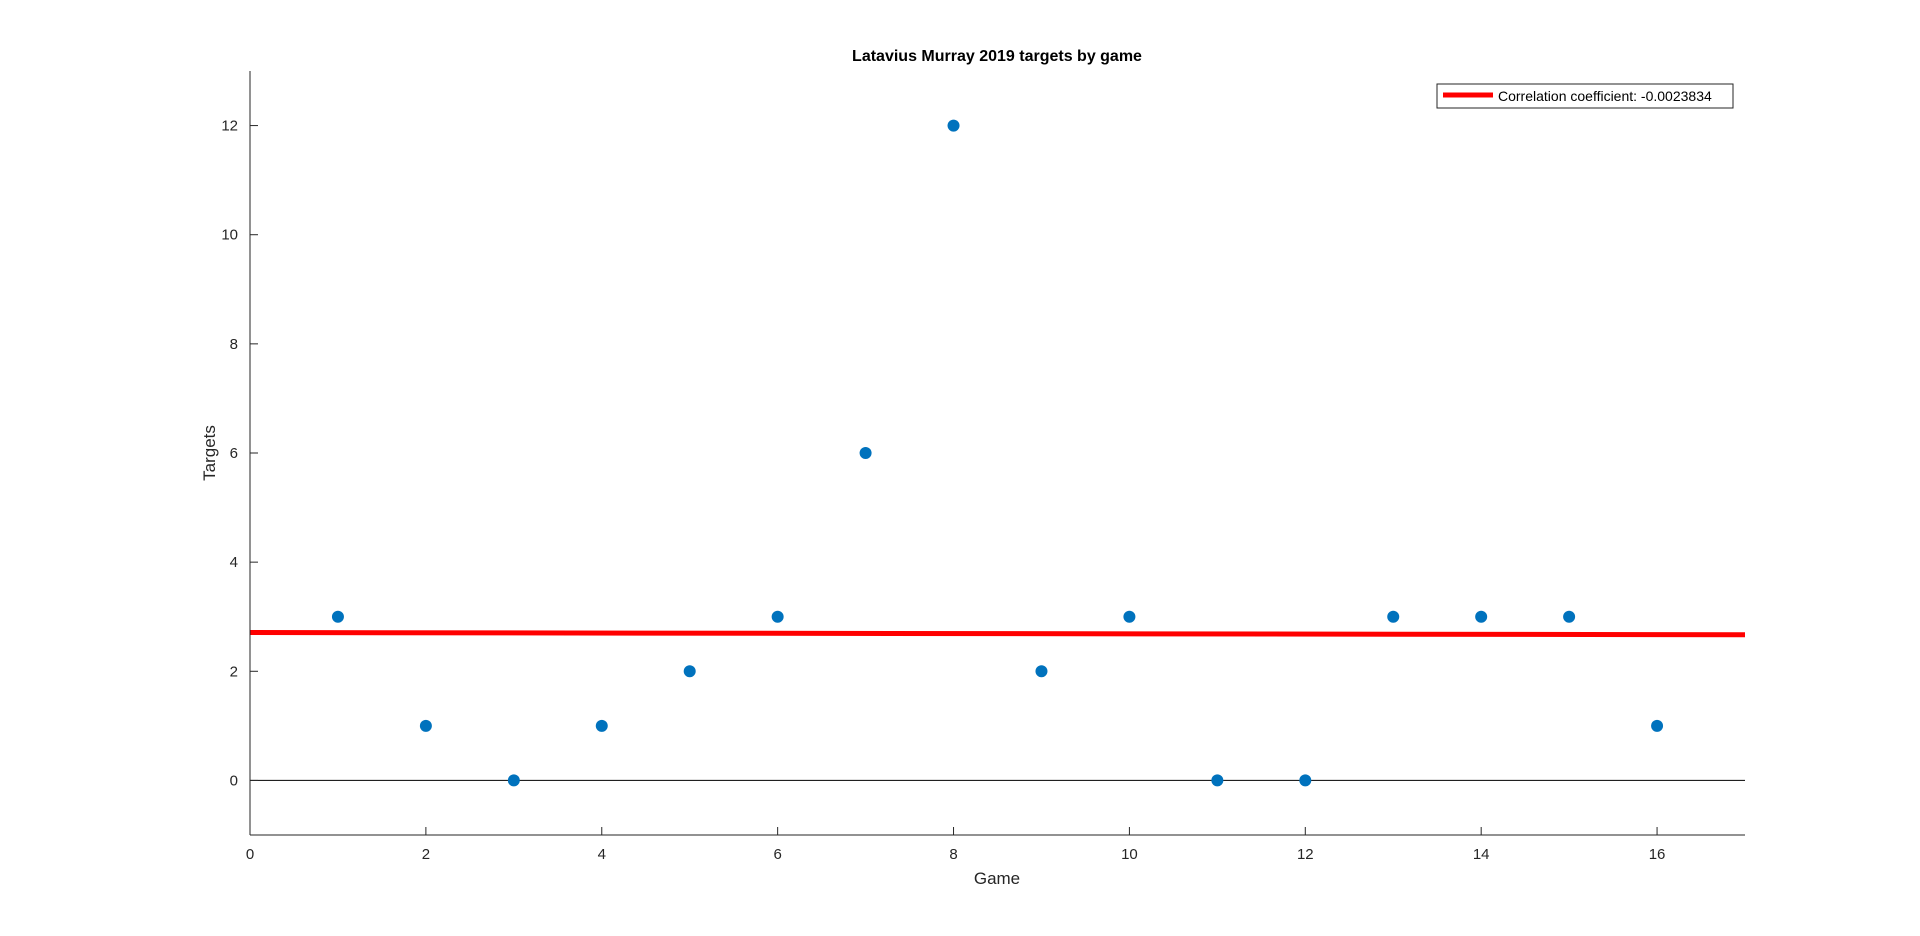  Describe the element at coordinates (1481, 854) in the screenshot. I see `x-tick-label: 14` at that location.